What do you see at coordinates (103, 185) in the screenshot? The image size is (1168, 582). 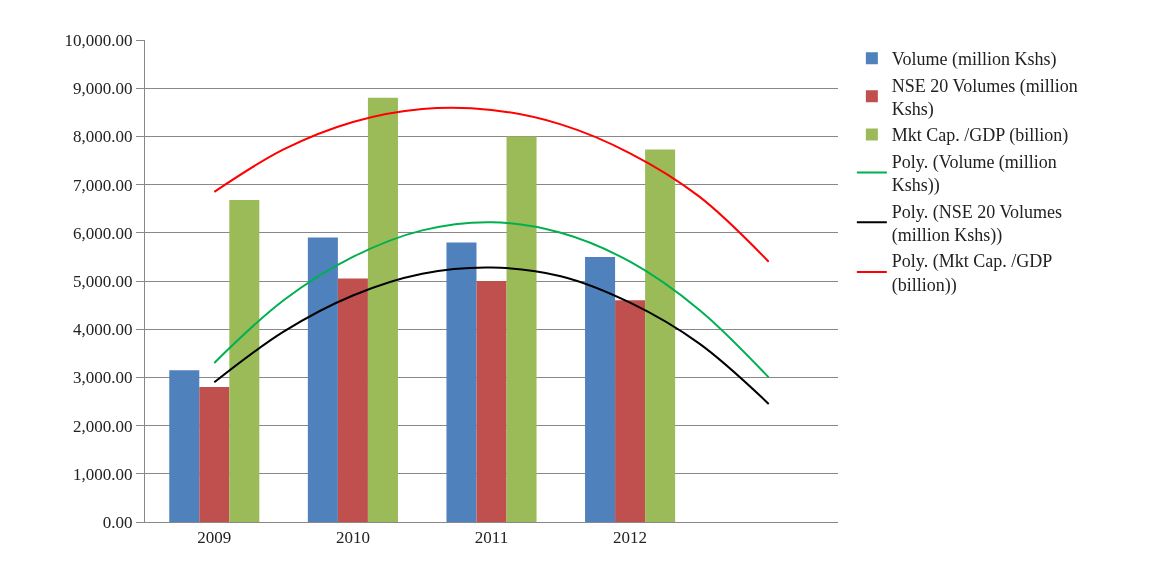 I see `y-tick-label: 7,000.00` at bounding box center [103, 185].